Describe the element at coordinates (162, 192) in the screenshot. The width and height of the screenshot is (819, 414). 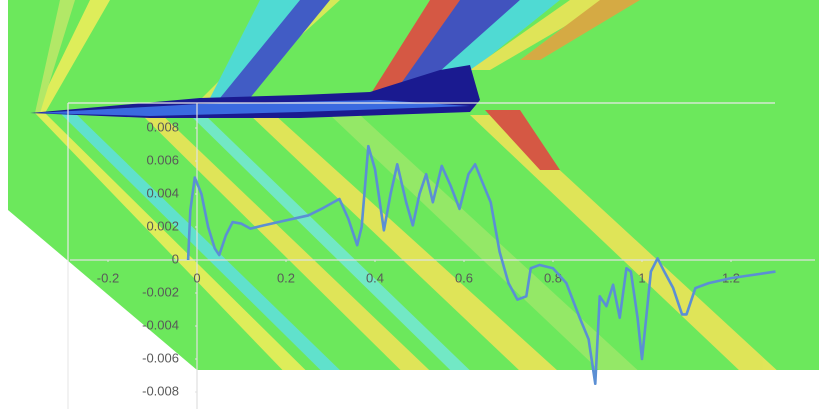
I see `y-tick-label: 0.004` at that location.